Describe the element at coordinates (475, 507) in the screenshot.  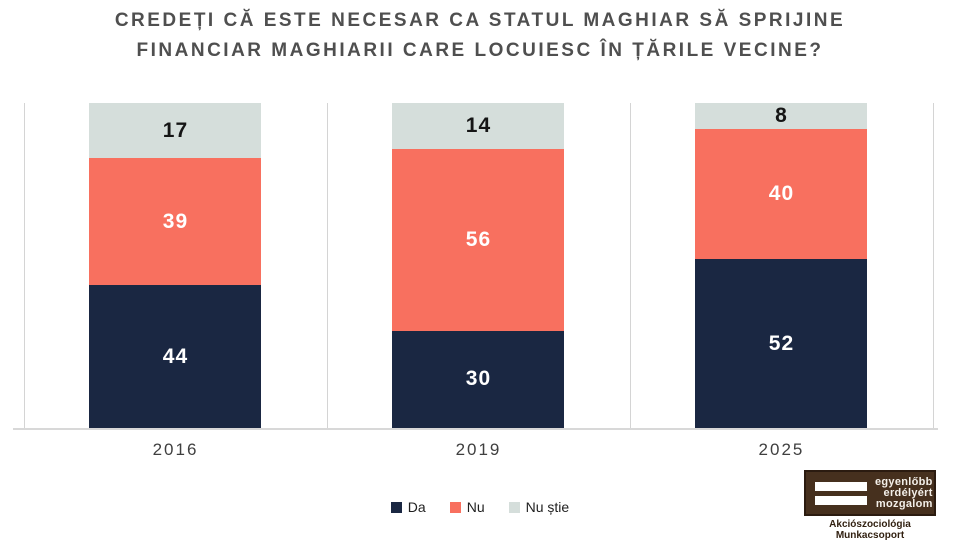
I see `legend-label-nu: Nu` at that location.